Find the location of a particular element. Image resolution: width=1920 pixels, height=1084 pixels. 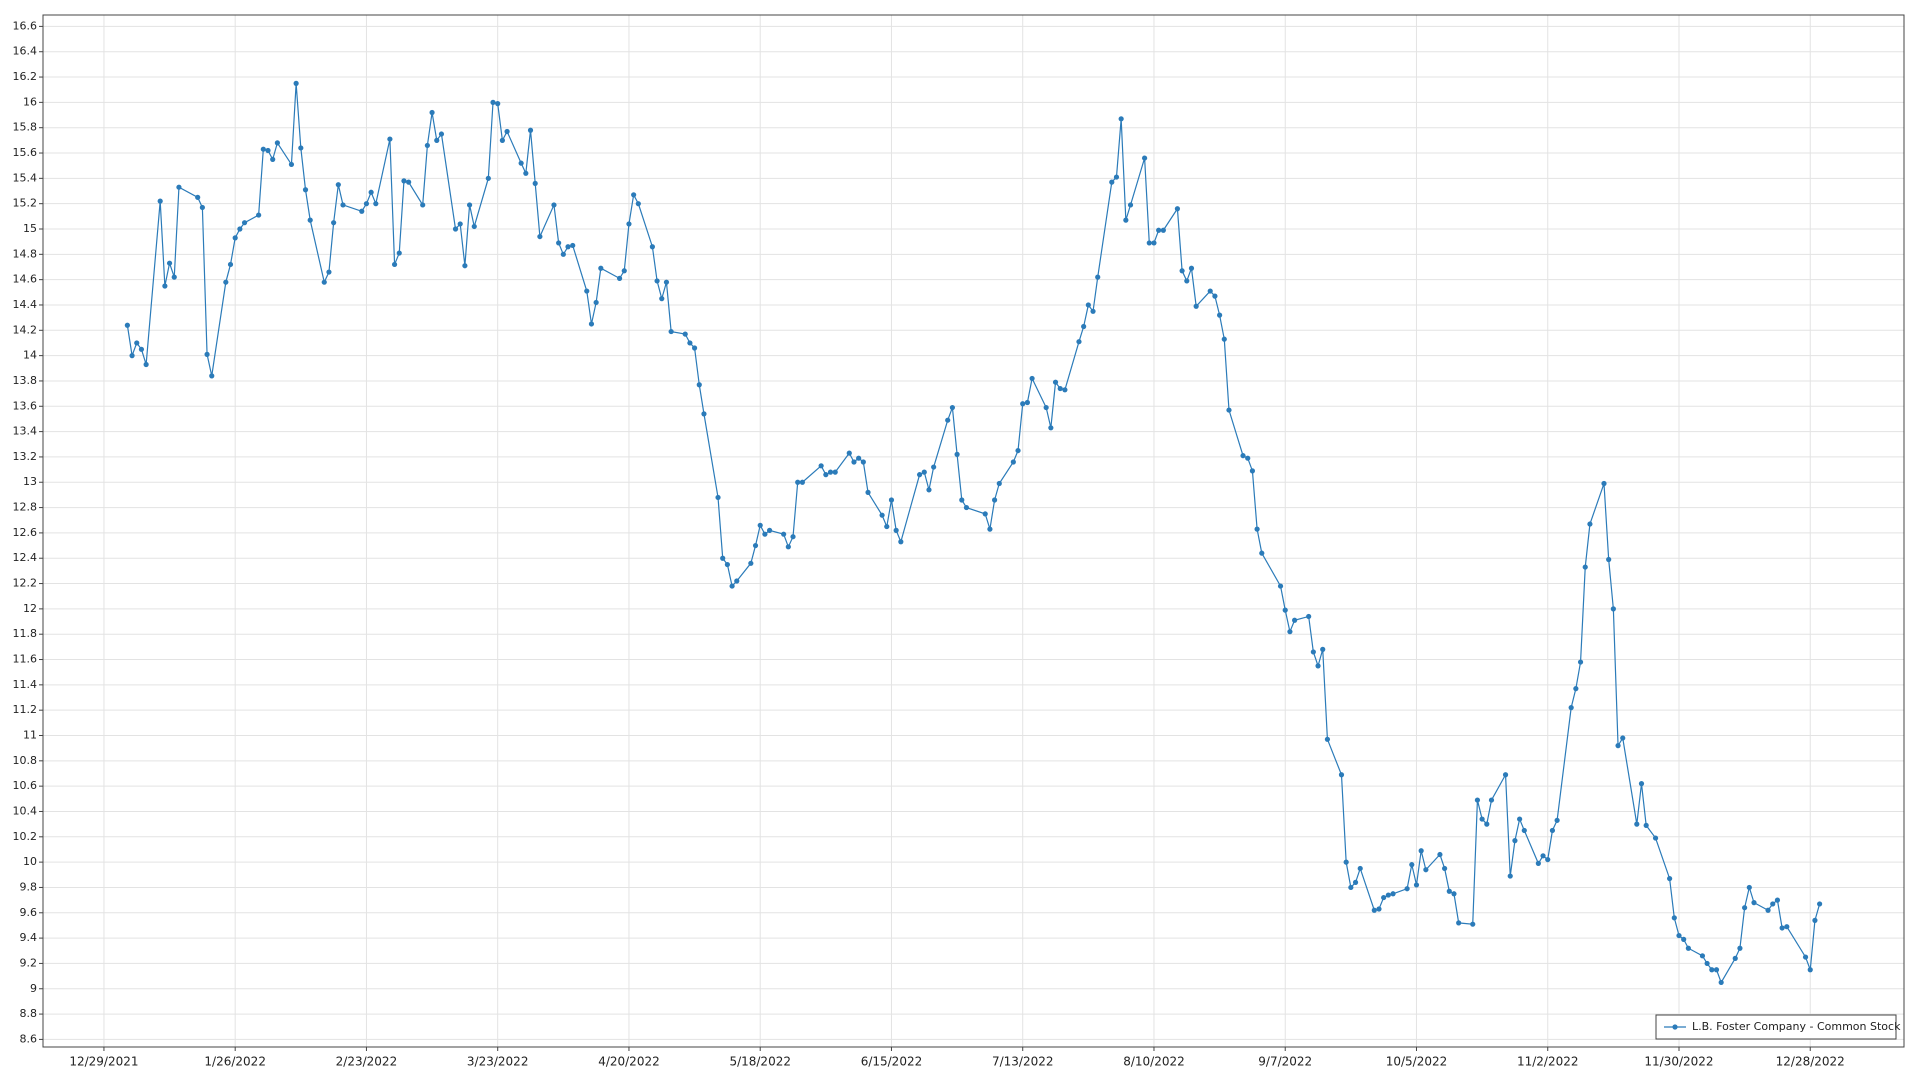

y-tick-label: 14.8 is located at coordinates (25, 253).